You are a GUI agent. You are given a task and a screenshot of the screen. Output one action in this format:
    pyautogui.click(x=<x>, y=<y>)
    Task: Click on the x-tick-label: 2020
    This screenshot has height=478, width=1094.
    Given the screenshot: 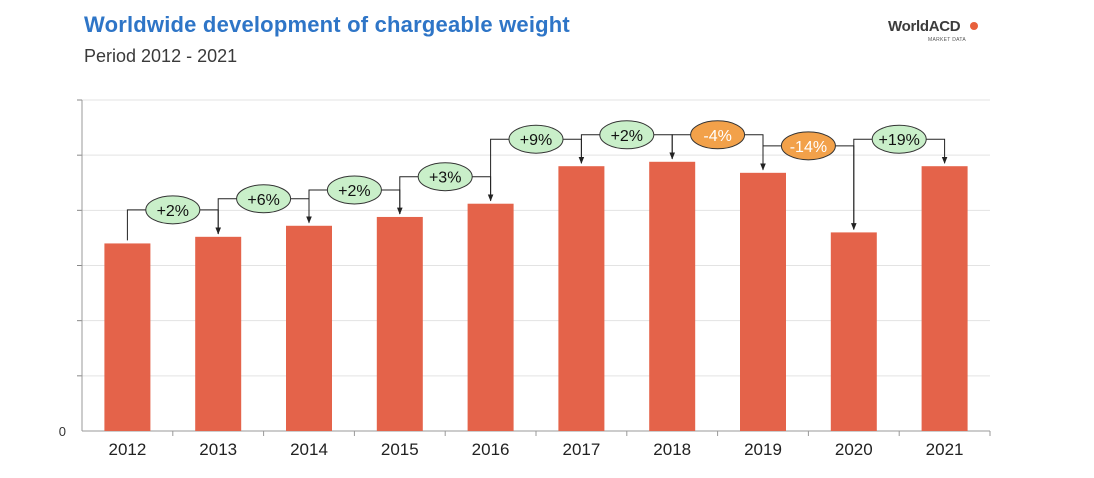 What is the action you would take?
    pyautogui.click(x=854, y=449)
    